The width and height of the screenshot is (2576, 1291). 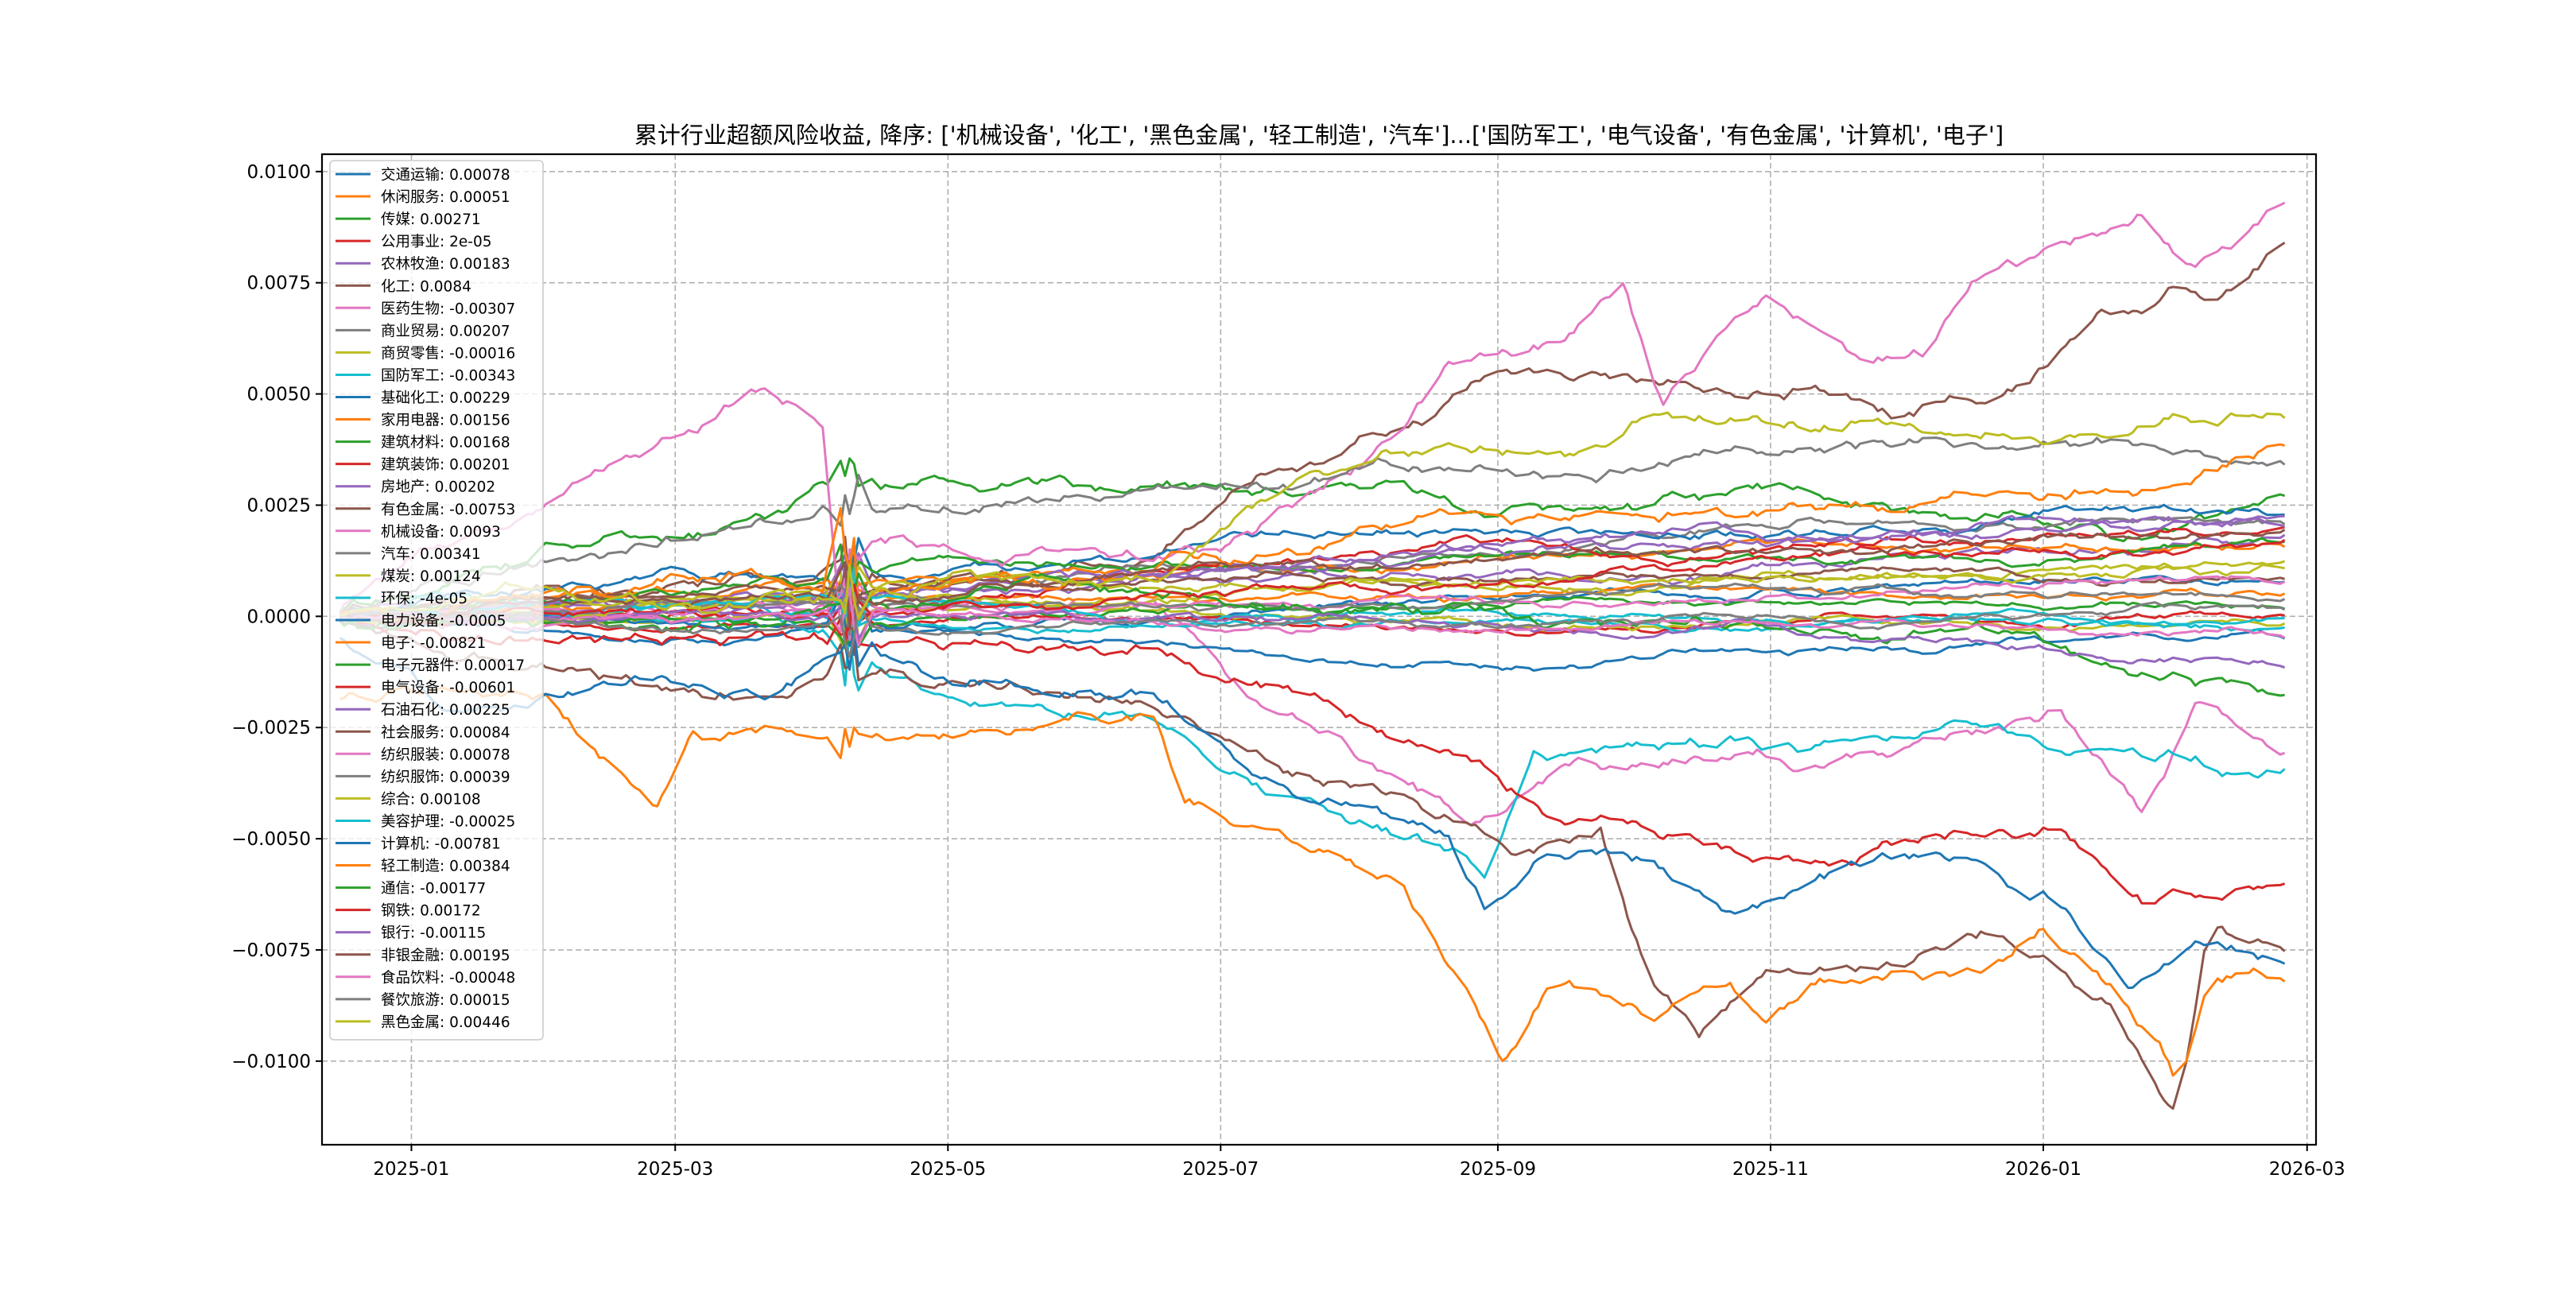 What do you see at coordinates (403, 845) in the screenshot?
I see `legend-series-name: 计算机` at bounding box center [403, 845].